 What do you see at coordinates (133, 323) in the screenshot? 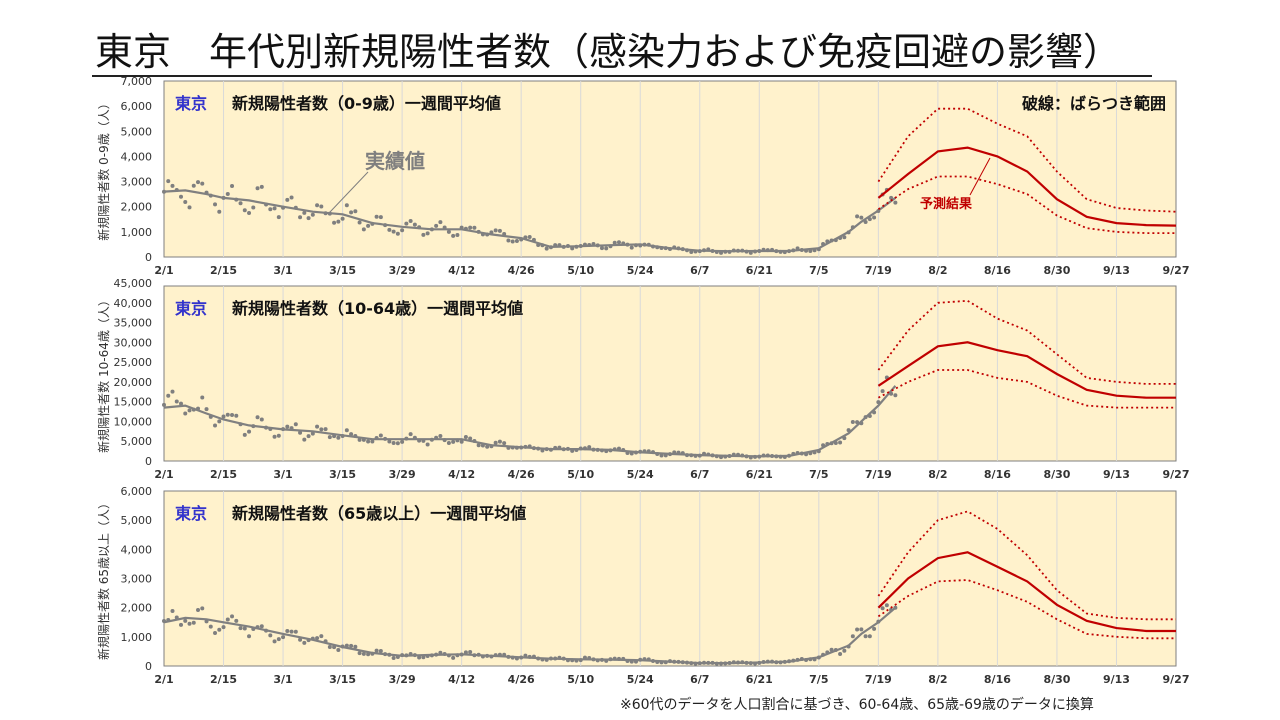
I see `y-tick-label: 35,000` at bounding box center [133, 323].